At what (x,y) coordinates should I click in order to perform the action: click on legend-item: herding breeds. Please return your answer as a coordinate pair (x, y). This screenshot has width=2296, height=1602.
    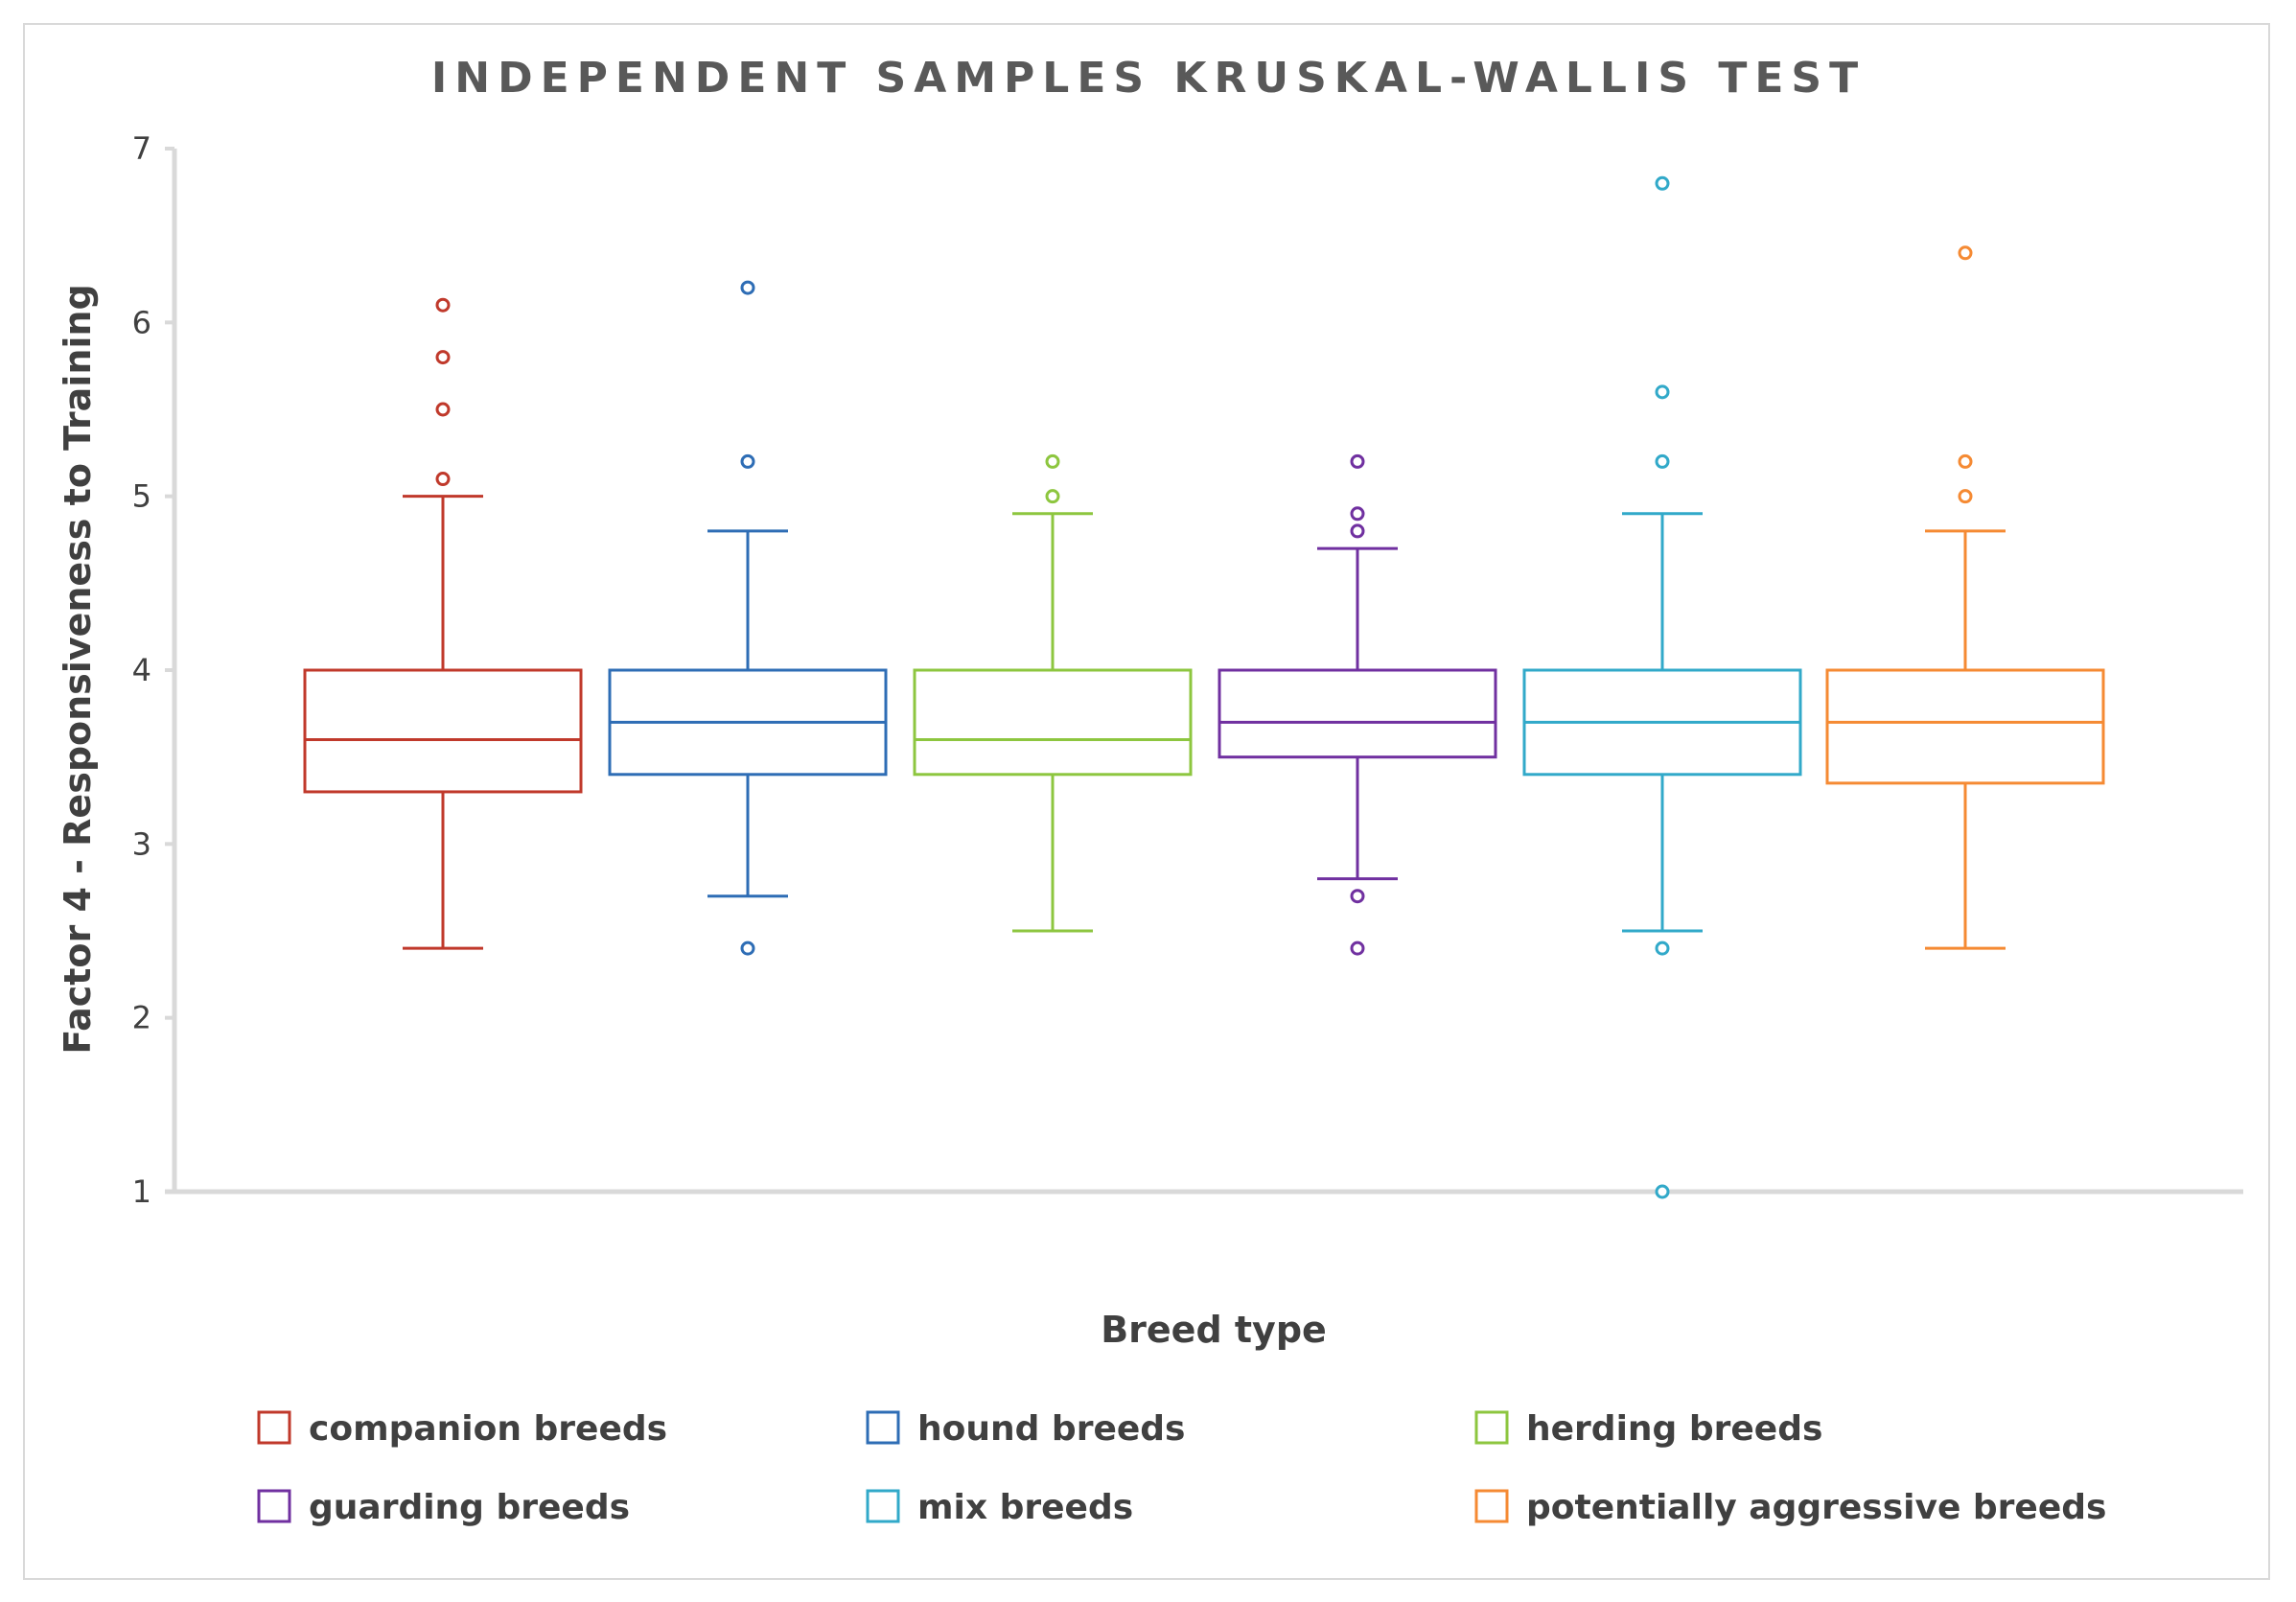
    Looking at the image, I should click on (1648, 1429).